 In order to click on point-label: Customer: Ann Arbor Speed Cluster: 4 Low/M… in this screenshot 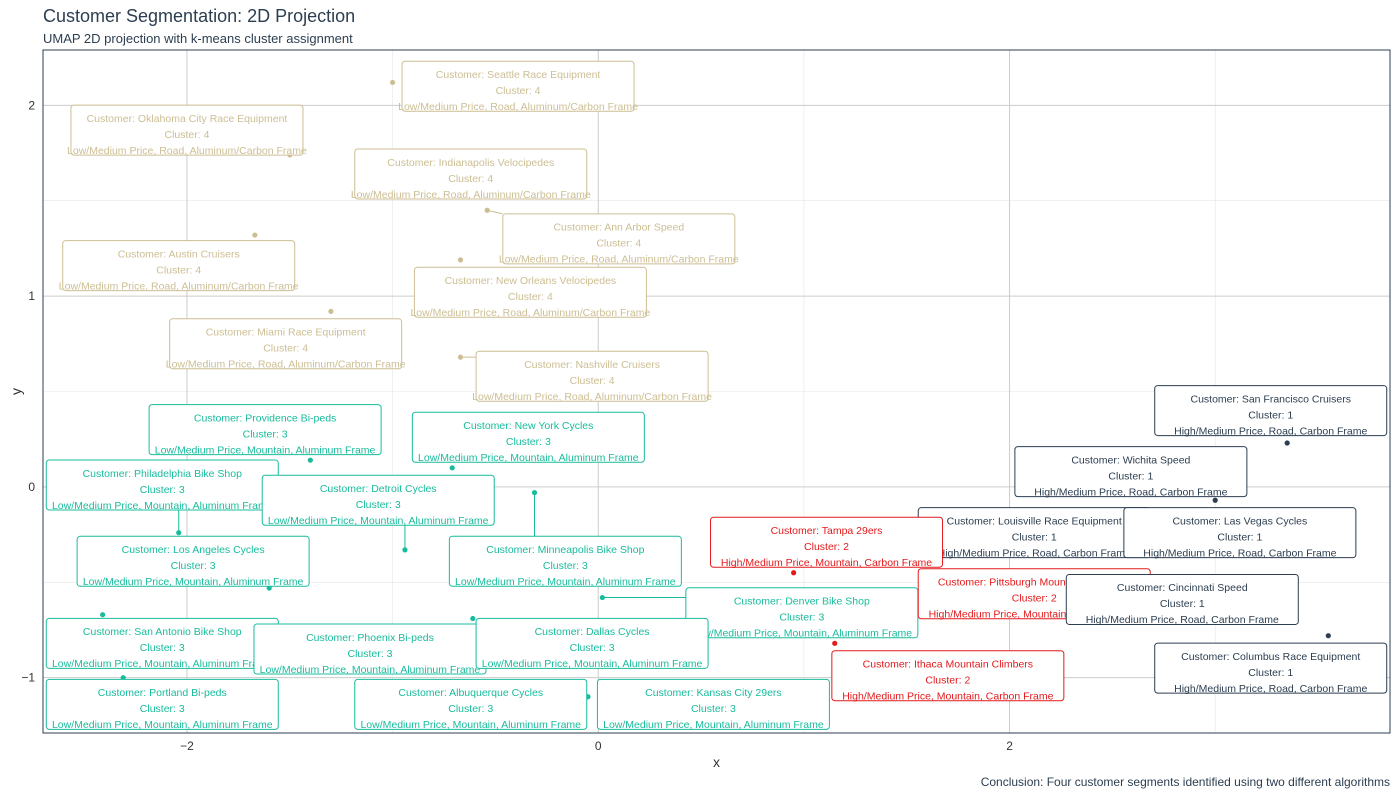, I will do `click(619, 239)`.